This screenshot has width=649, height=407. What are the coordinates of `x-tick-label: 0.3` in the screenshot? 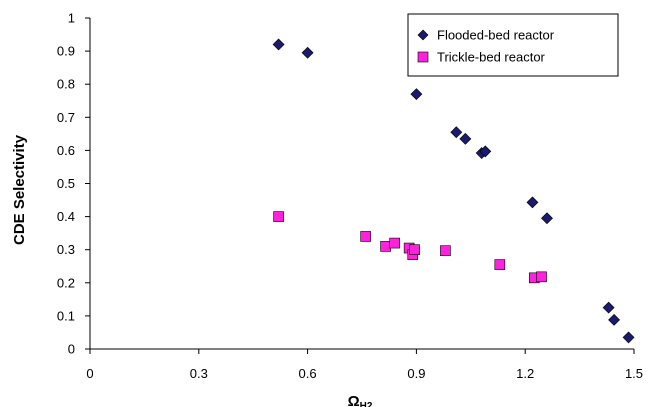 It's located at (199, 373).